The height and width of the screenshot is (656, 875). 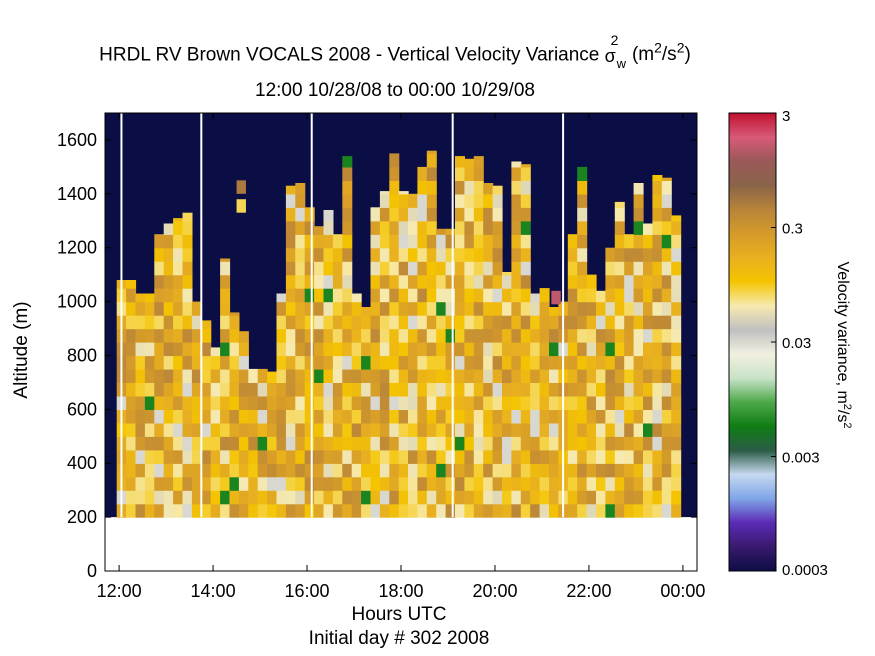 What do you see at coordinates (82, 517) in the screenshot?
I see `y-tick-label: 200` at bounding box center [82, 517].